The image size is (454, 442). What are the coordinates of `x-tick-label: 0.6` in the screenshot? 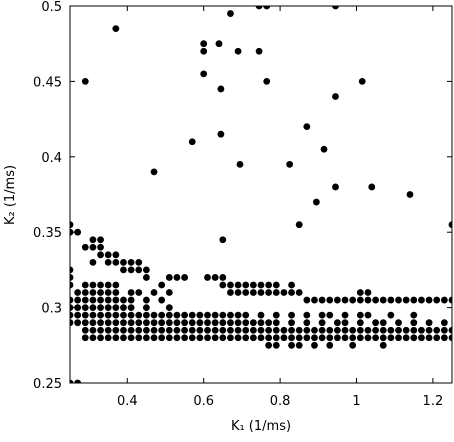 It's located at (203, 401).